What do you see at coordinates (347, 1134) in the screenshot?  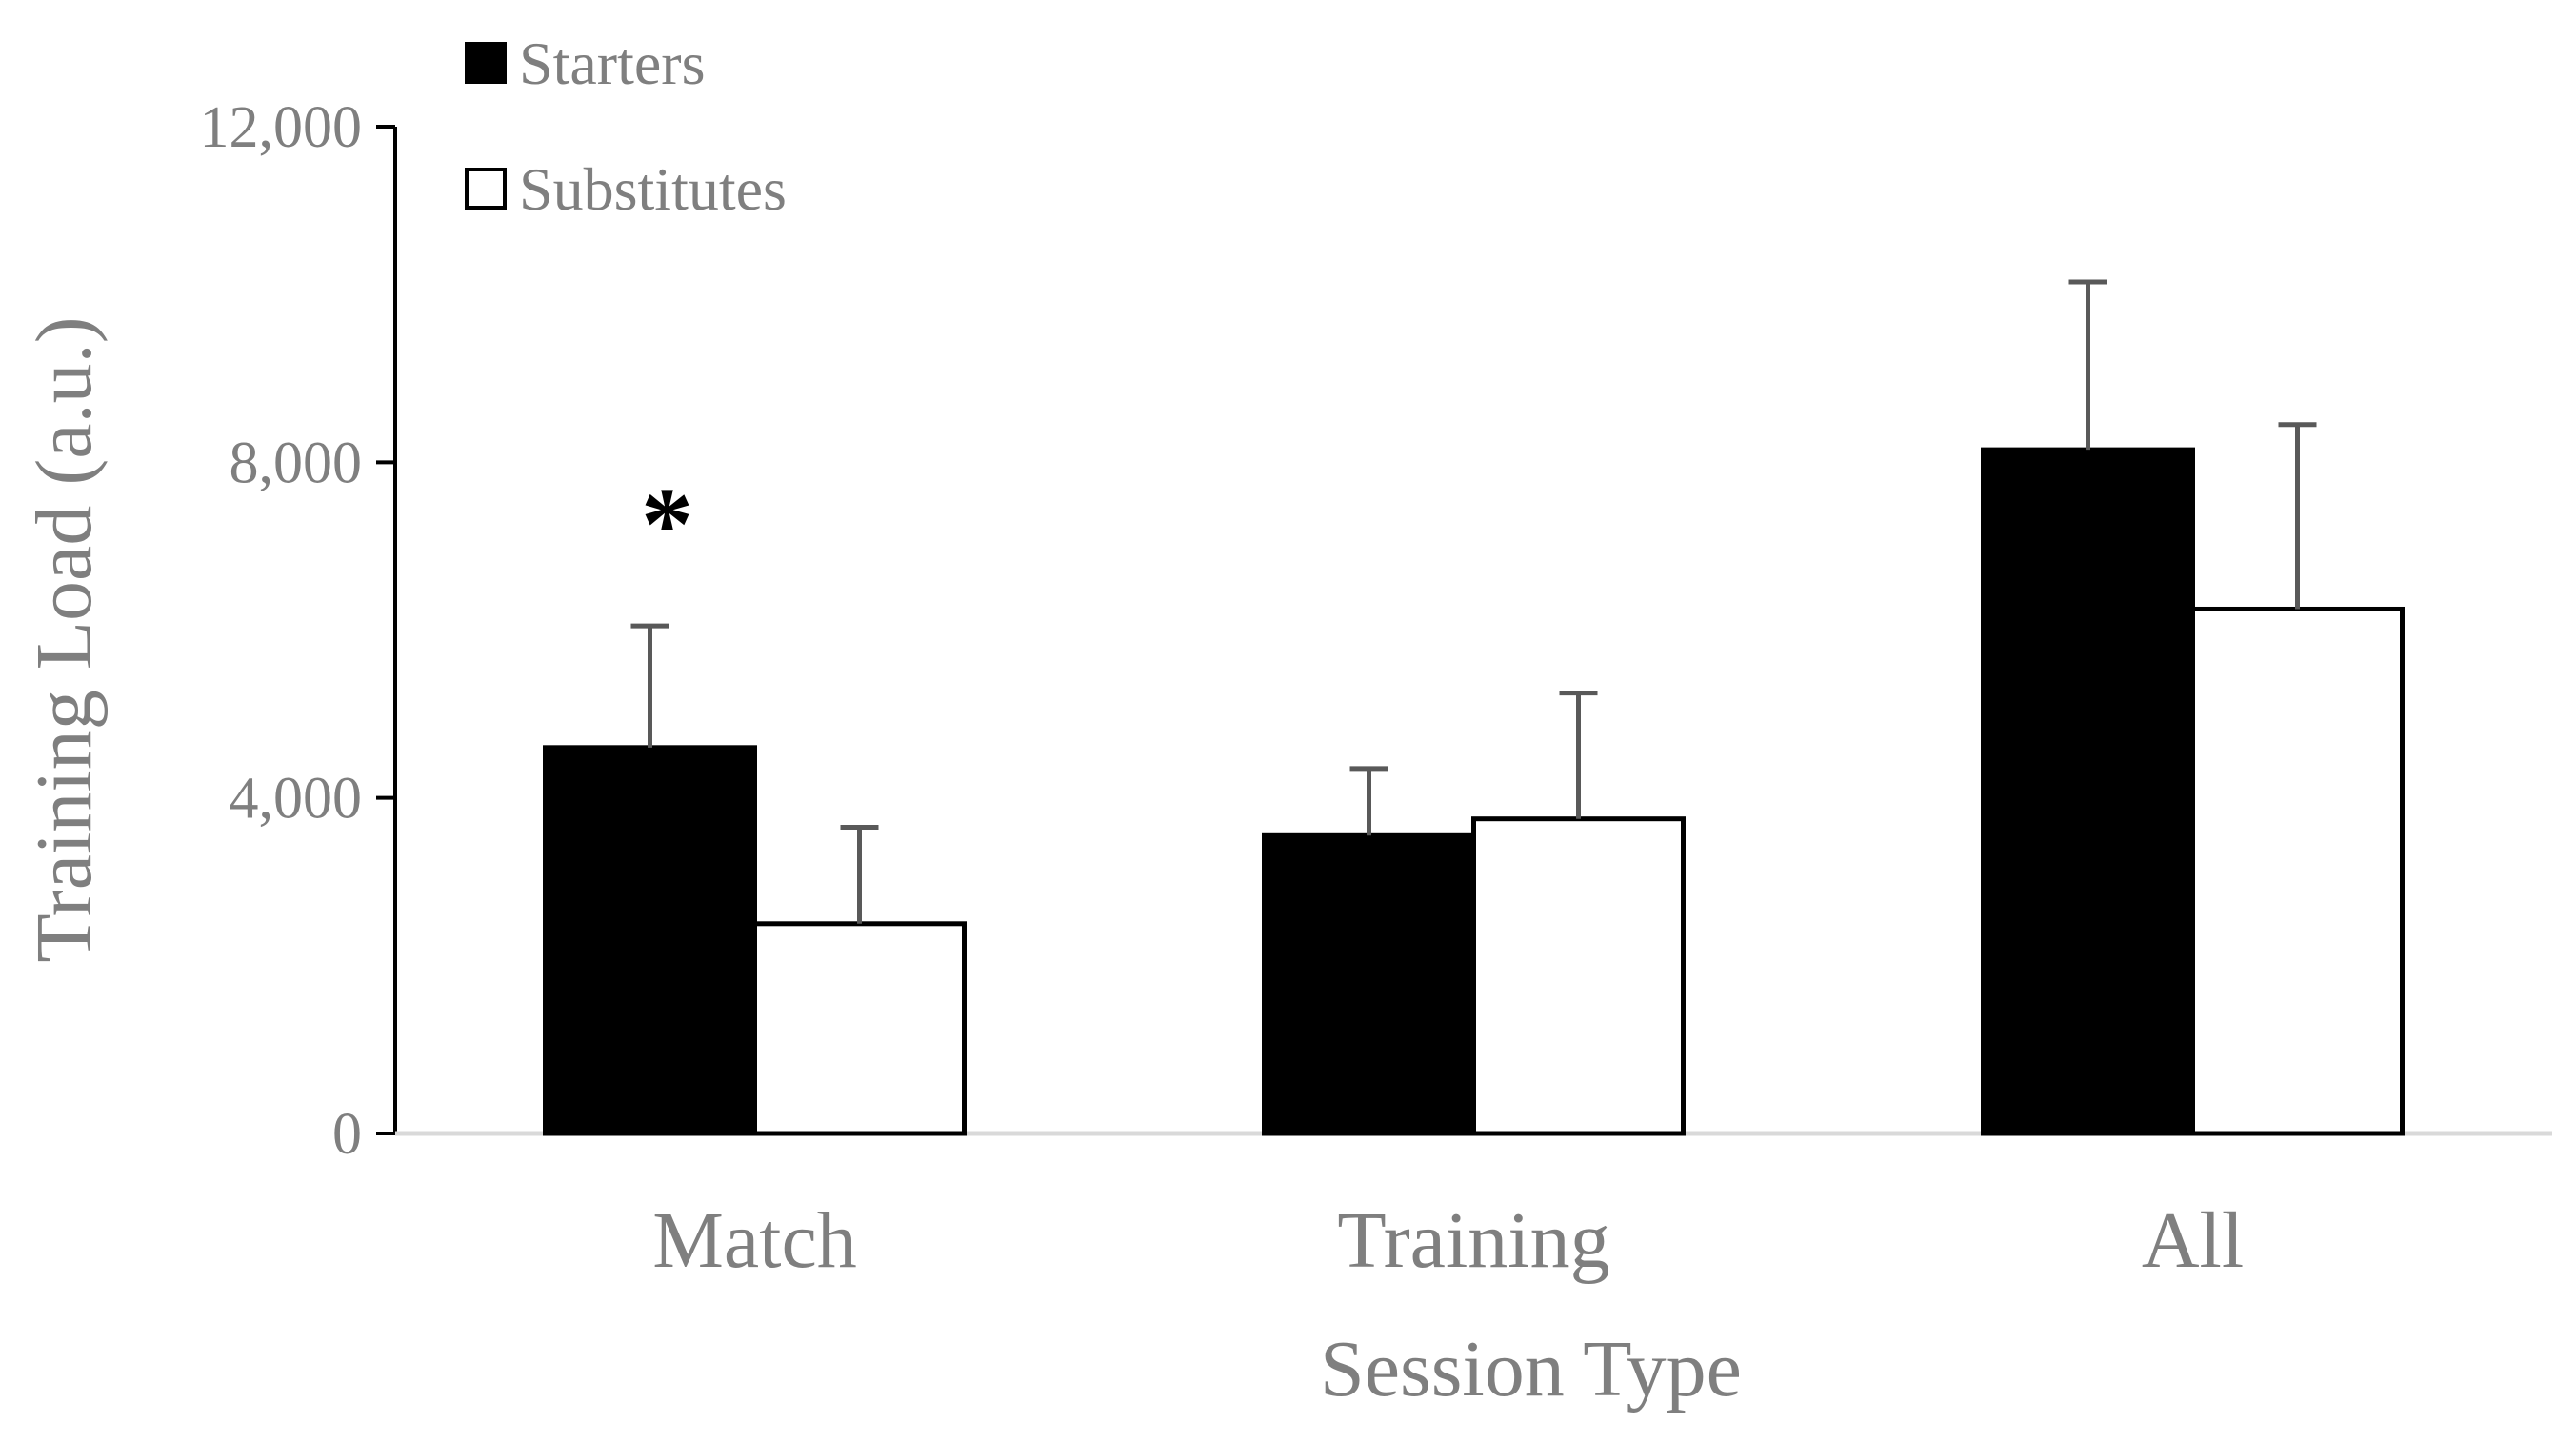 I see `y-tick-label: 0` at bounding box center [347, 1134].